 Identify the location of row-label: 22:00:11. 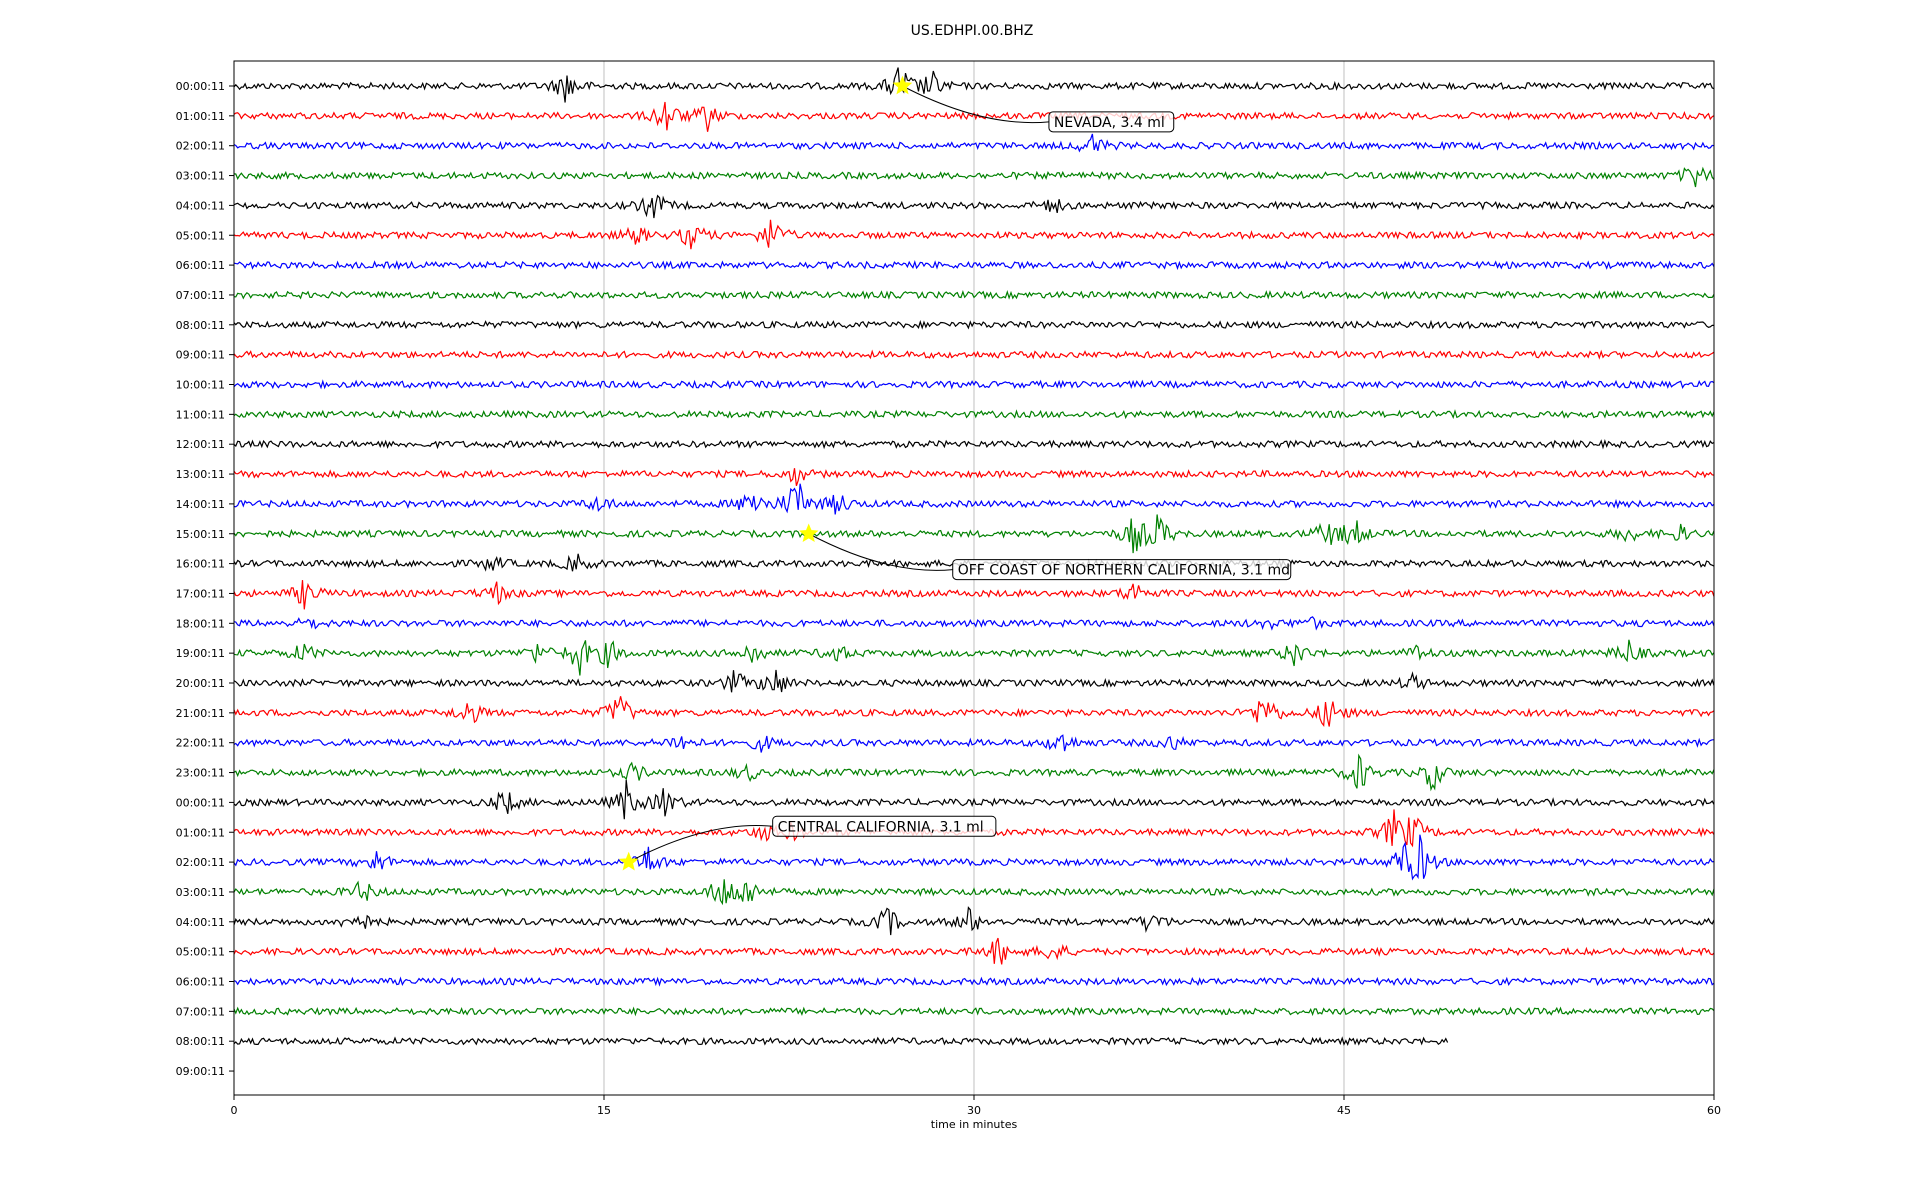
(200, 743).